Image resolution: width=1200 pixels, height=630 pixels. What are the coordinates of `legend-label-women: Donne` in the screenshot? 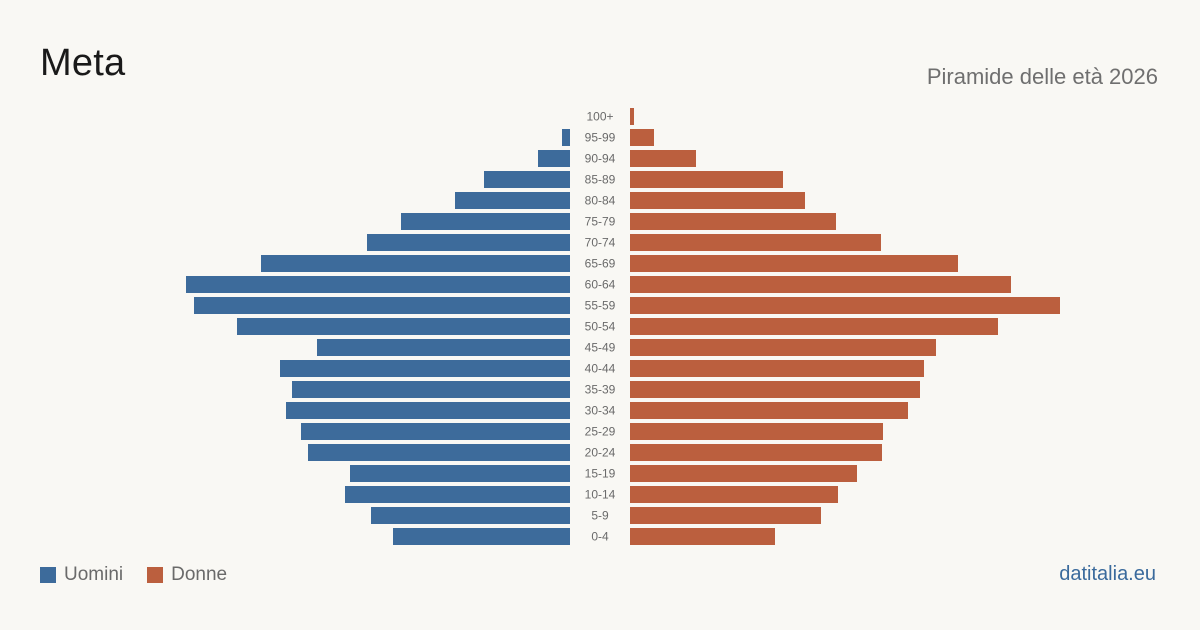 It's located at (199, 574).